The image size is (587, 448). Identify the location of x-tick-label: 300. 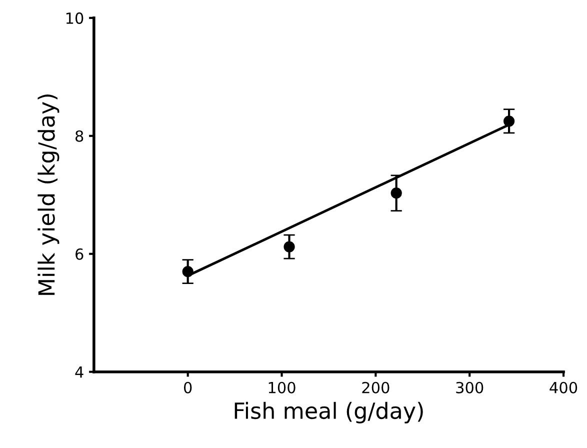
(470, 388).